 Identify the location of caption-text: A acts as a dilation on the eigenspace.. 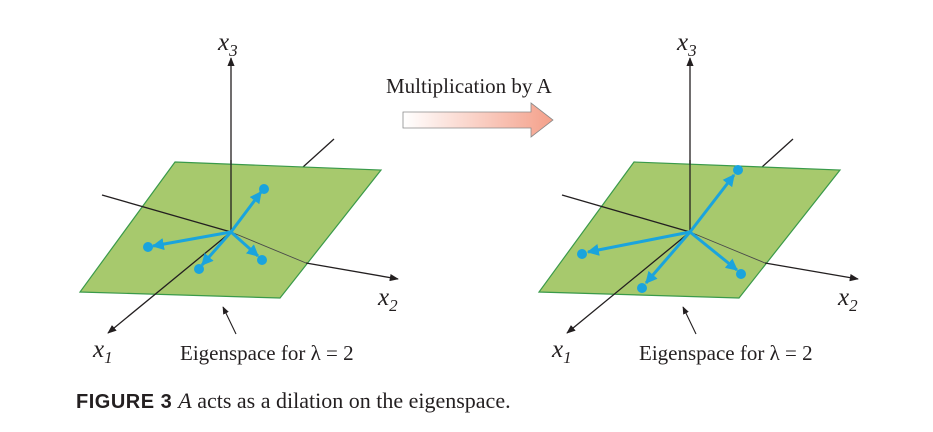
(344, 400).